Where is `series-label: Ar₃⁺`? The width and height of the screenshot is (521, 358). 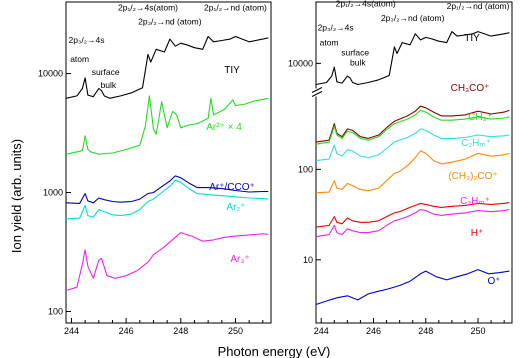 series-label: Ar₃⁺ is located at coordinates (239, 259).